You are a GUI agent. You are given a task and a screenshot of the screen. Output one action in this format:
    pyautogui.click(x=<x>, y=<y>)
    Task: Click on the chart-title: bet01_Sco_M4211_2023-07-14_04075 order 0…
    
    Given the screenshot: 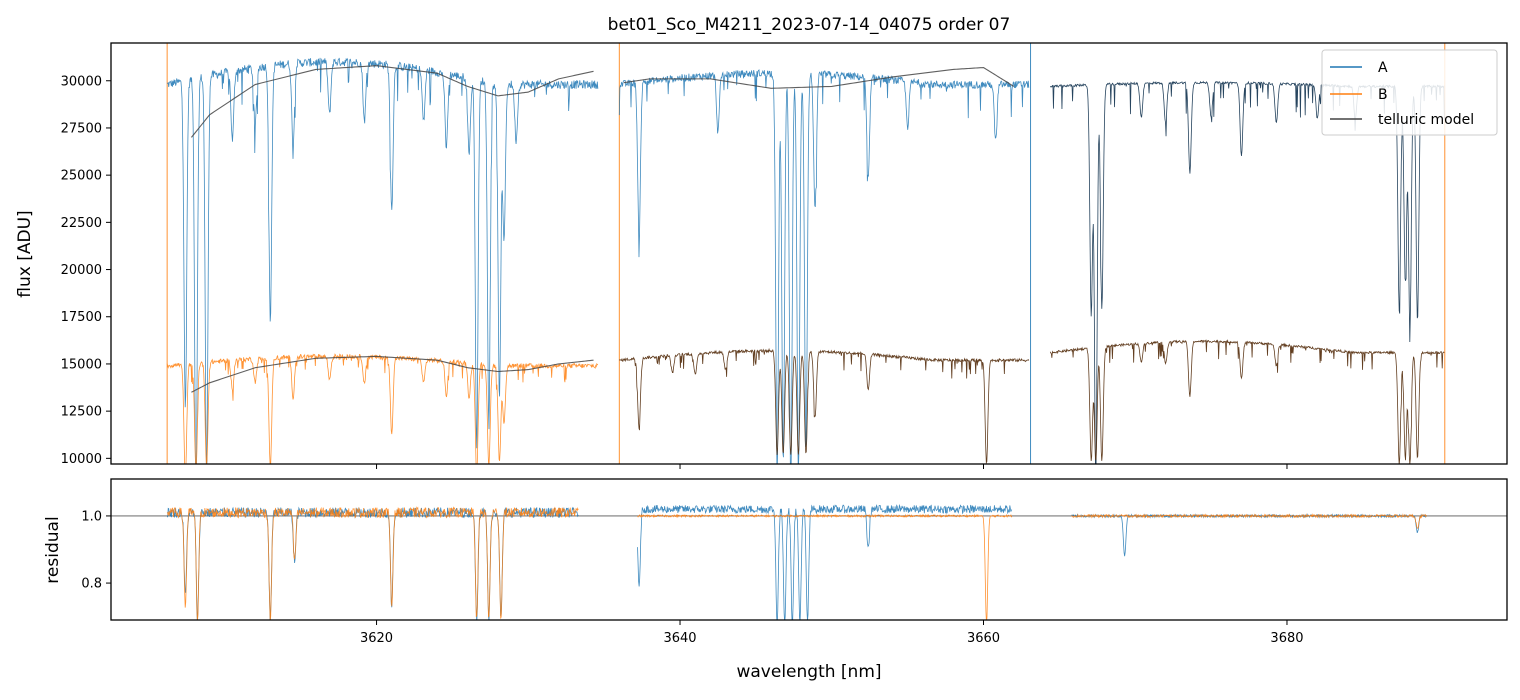 What is the action you would take?
    pyautogui.click(x=809, y=25)
    